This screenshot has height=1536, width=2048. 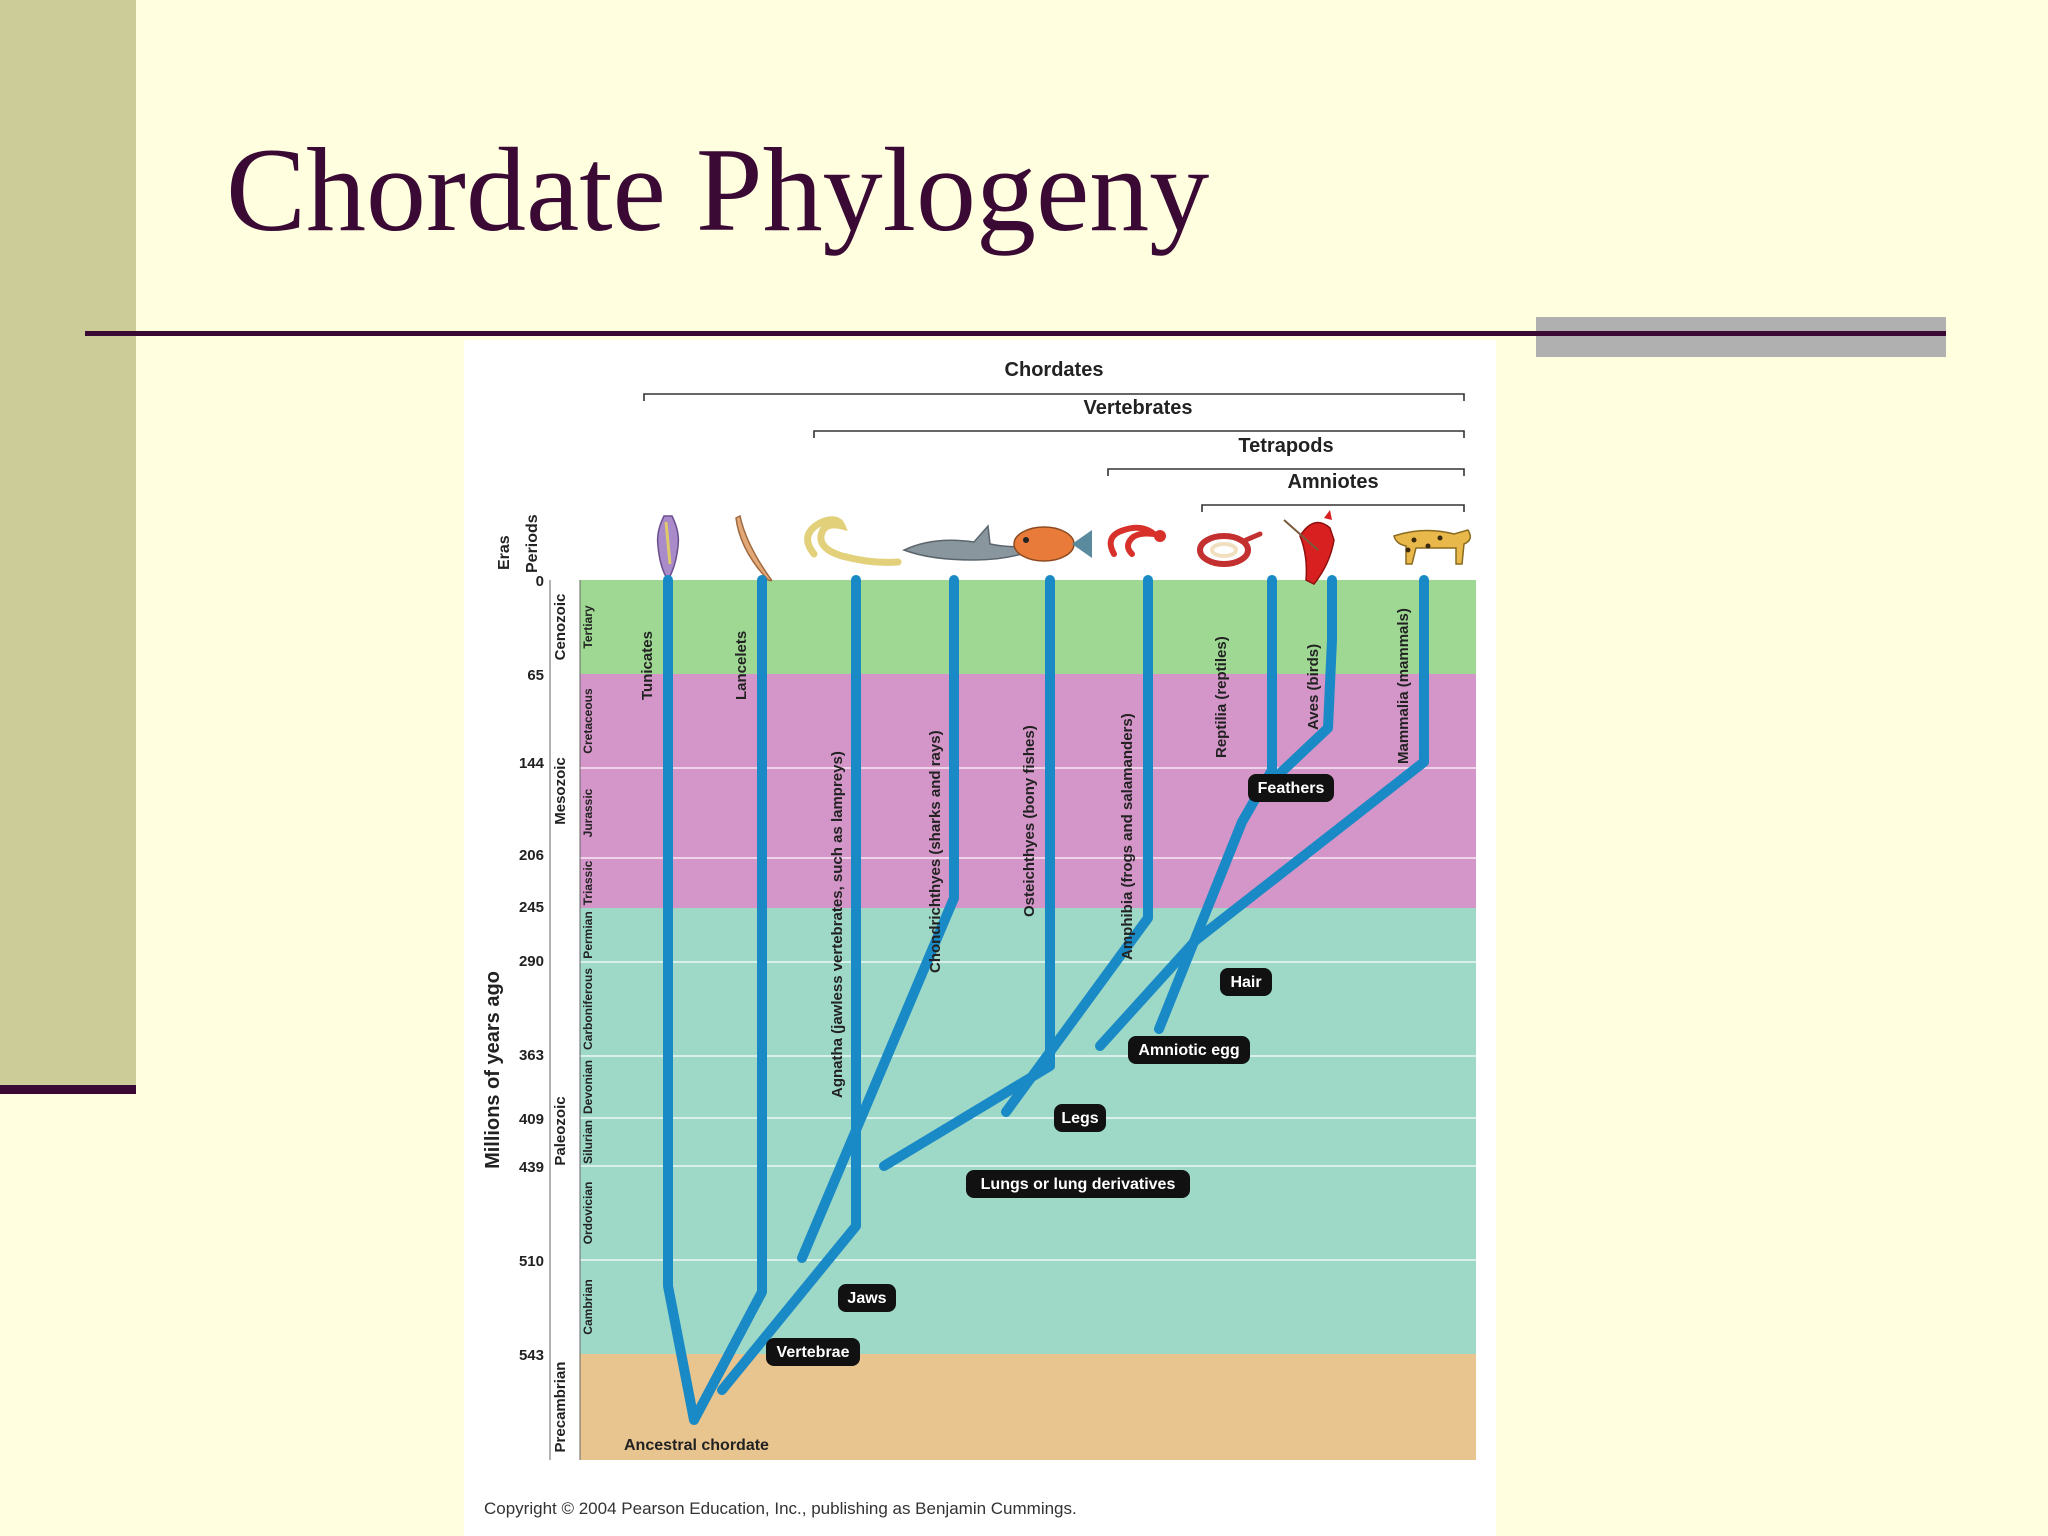 I want to click on taxon-label: Tunicates, so click(x=647, y=665).